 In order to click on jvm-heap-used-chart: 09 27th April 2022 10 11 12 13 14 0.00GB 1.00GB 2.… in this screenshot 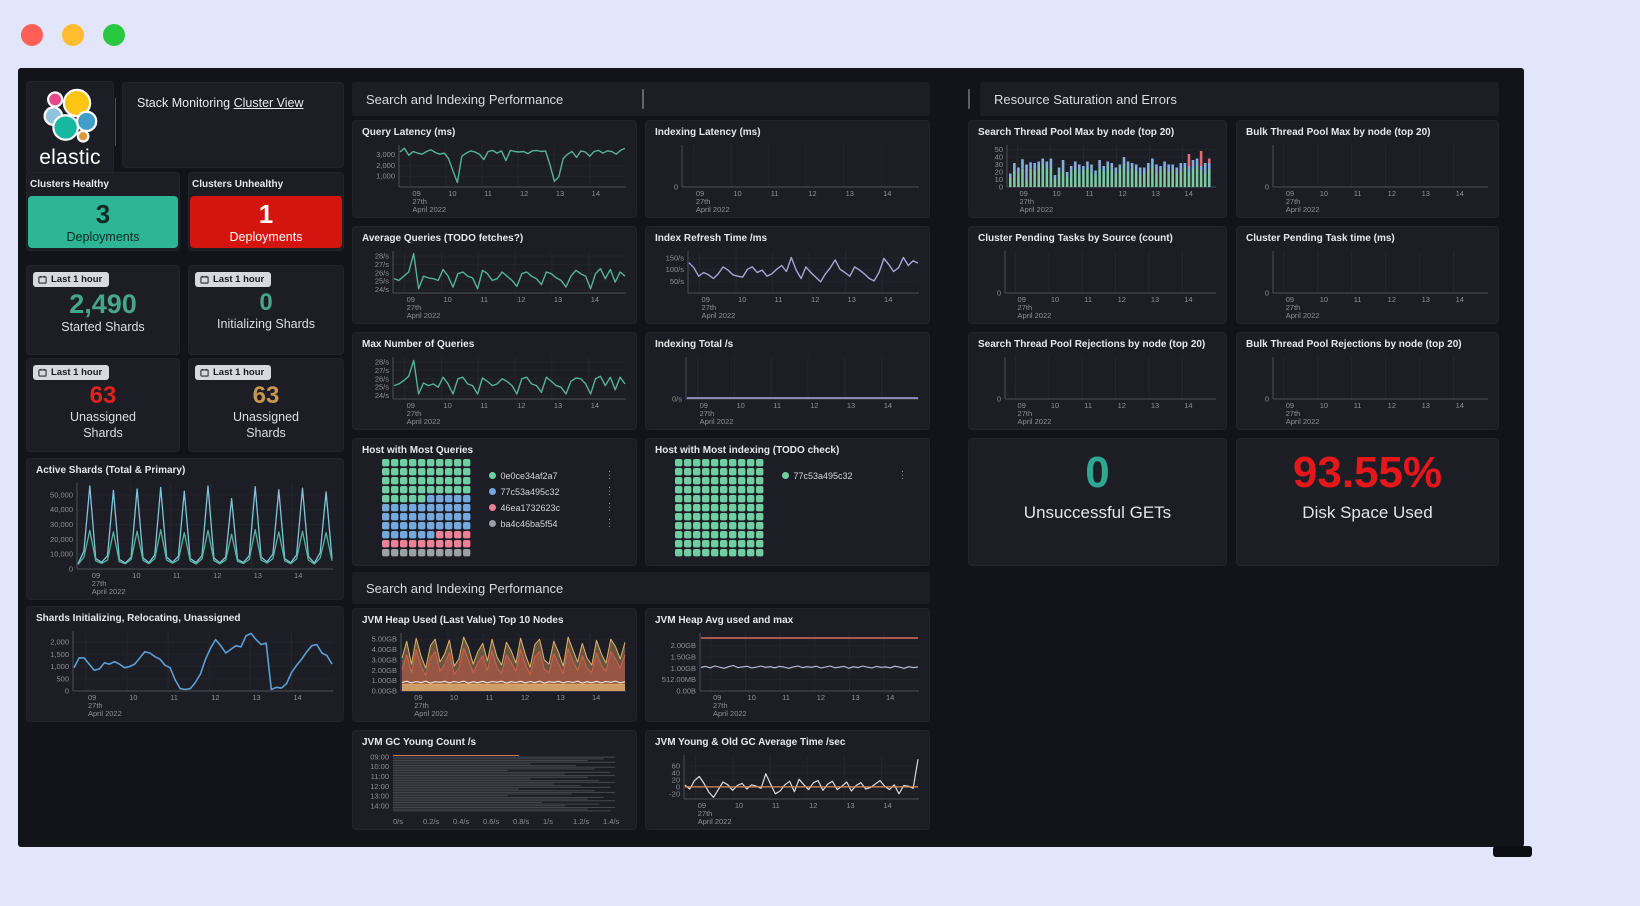, I will do `click(494, 673)`.